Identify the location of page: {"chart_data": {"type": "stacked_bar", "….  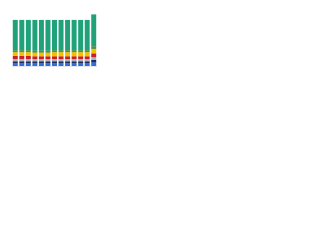
(50, 35).